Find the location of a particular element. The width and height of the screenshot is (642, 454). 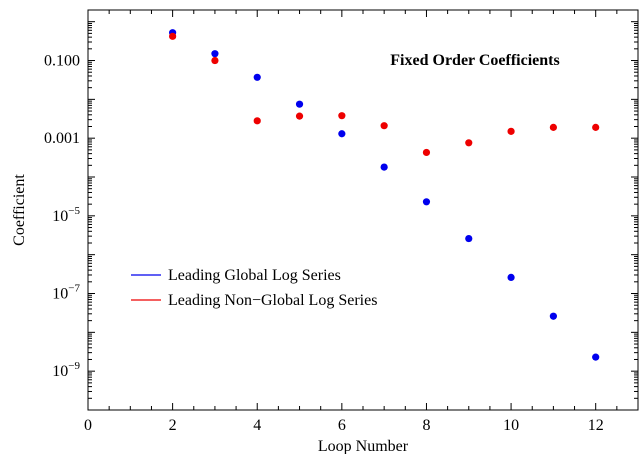

x-tick-labels: 0 2 4 6 8 10 12 is located at coordinates (344, 425).